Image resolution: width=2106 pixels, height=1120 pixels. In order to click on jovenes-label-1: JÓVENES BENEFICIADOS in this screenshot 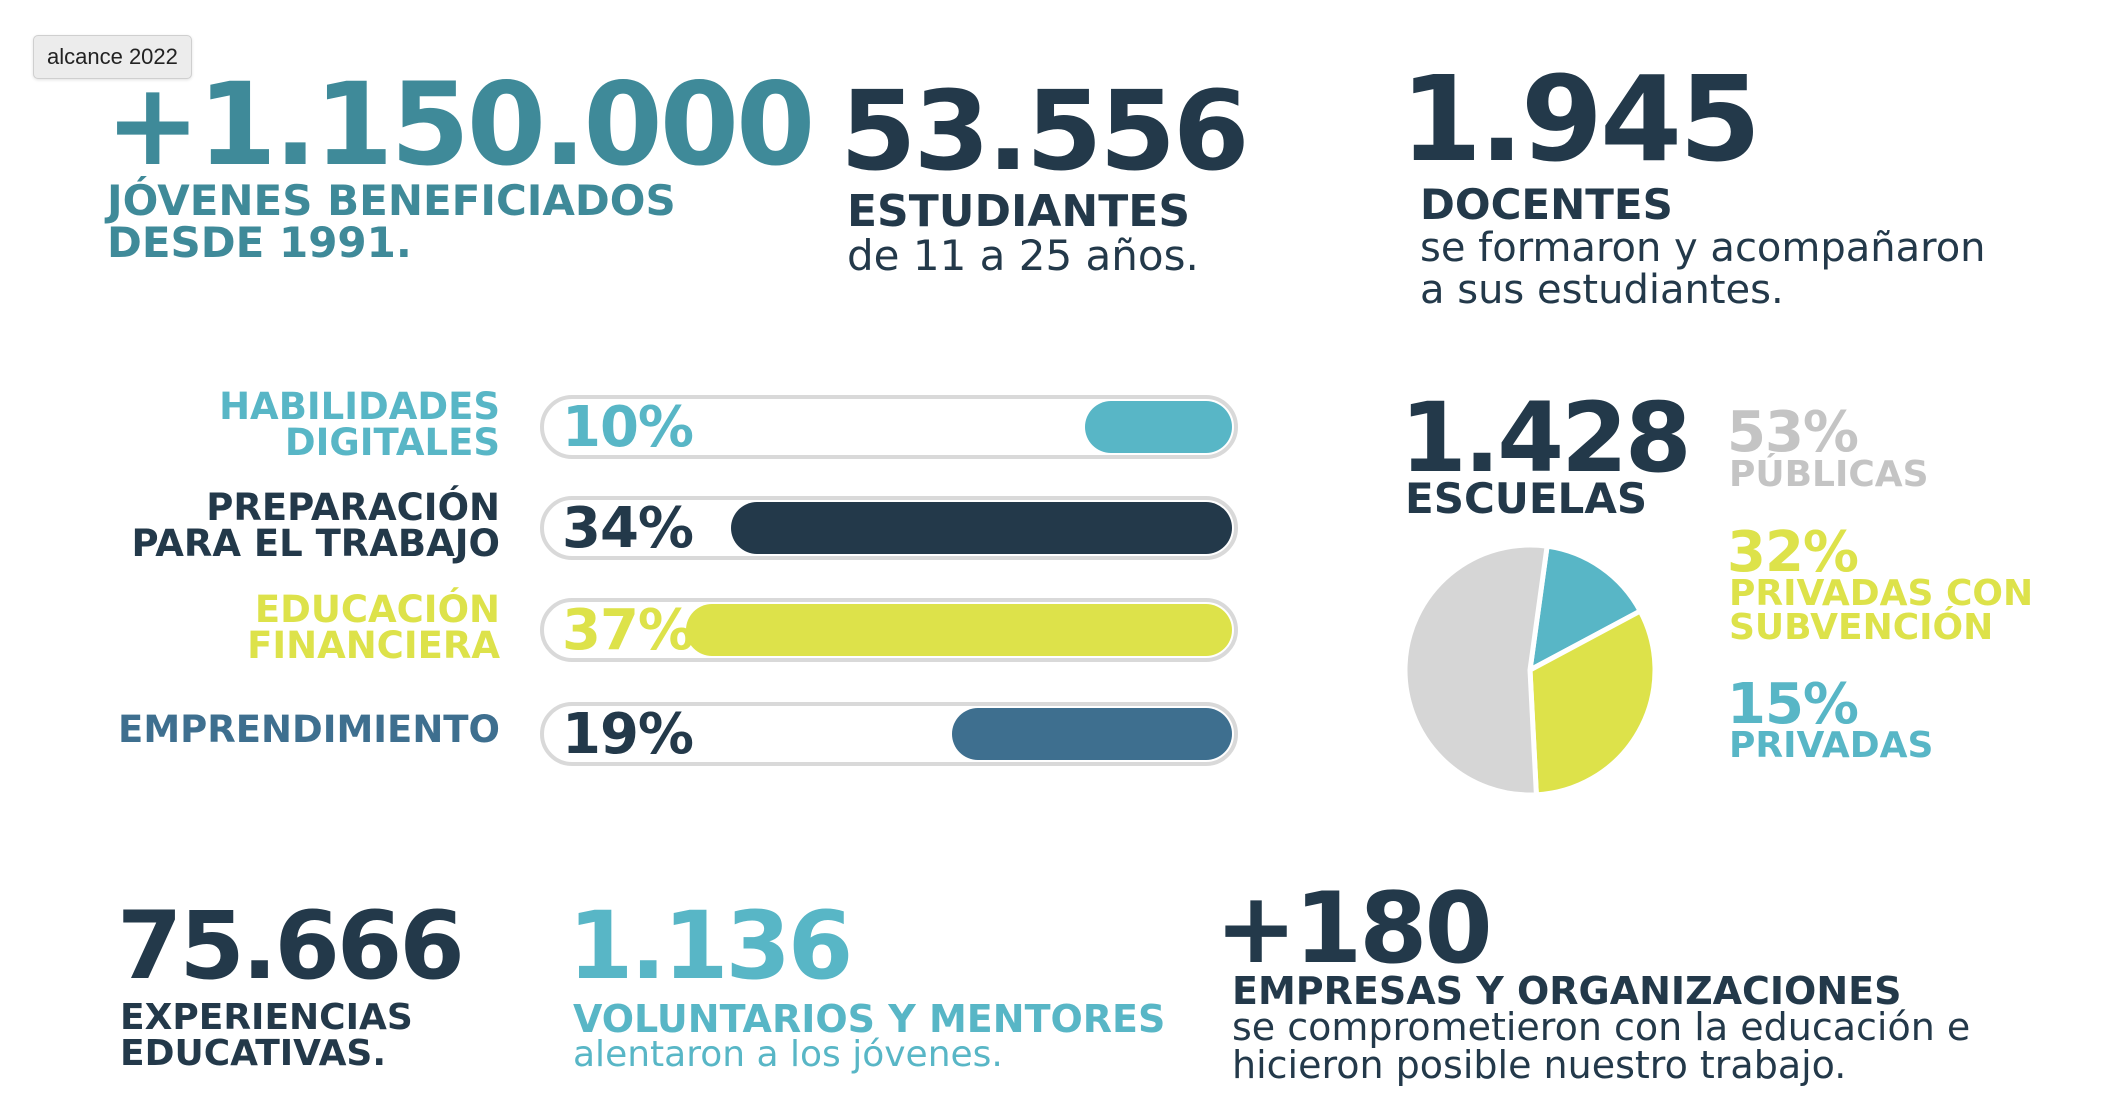, I will do `click(391, 200)`.